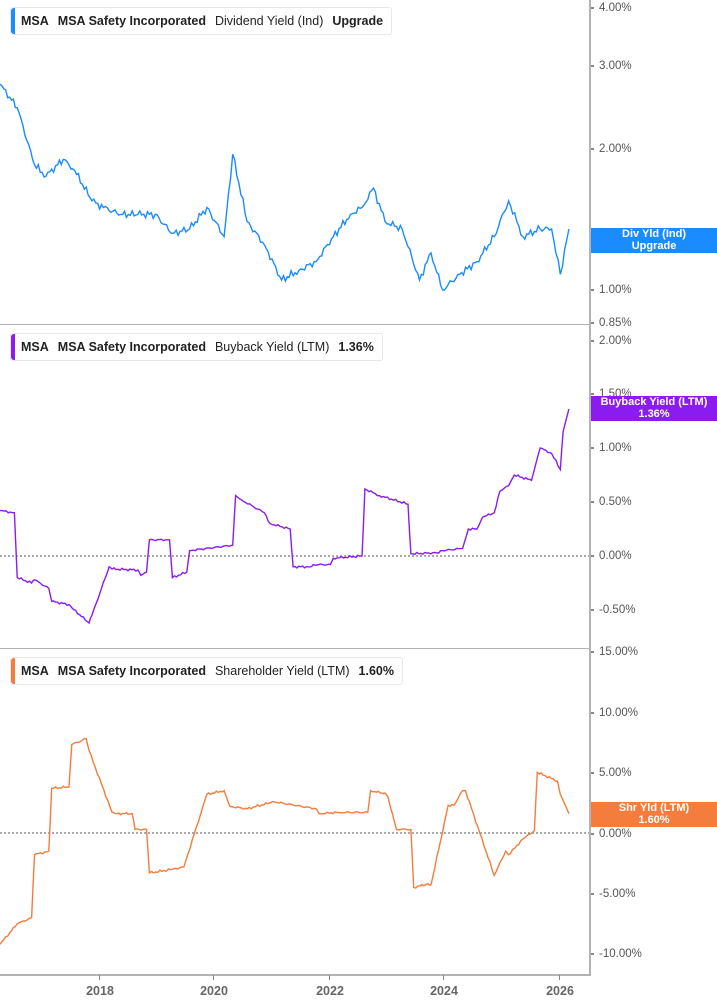  I want to click on legend-value: 1.36%, so click(356, 347).